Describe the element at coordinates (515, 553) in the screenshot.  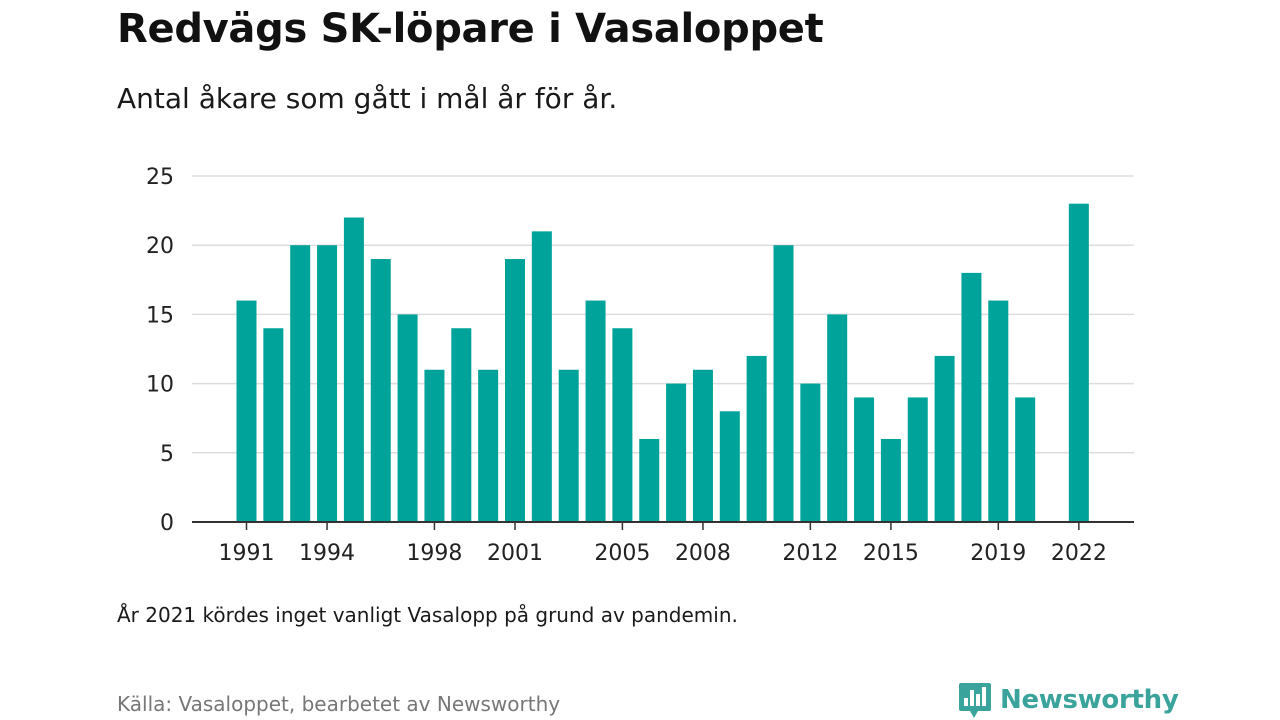
I see `x-tick-label: 2001` at that location.